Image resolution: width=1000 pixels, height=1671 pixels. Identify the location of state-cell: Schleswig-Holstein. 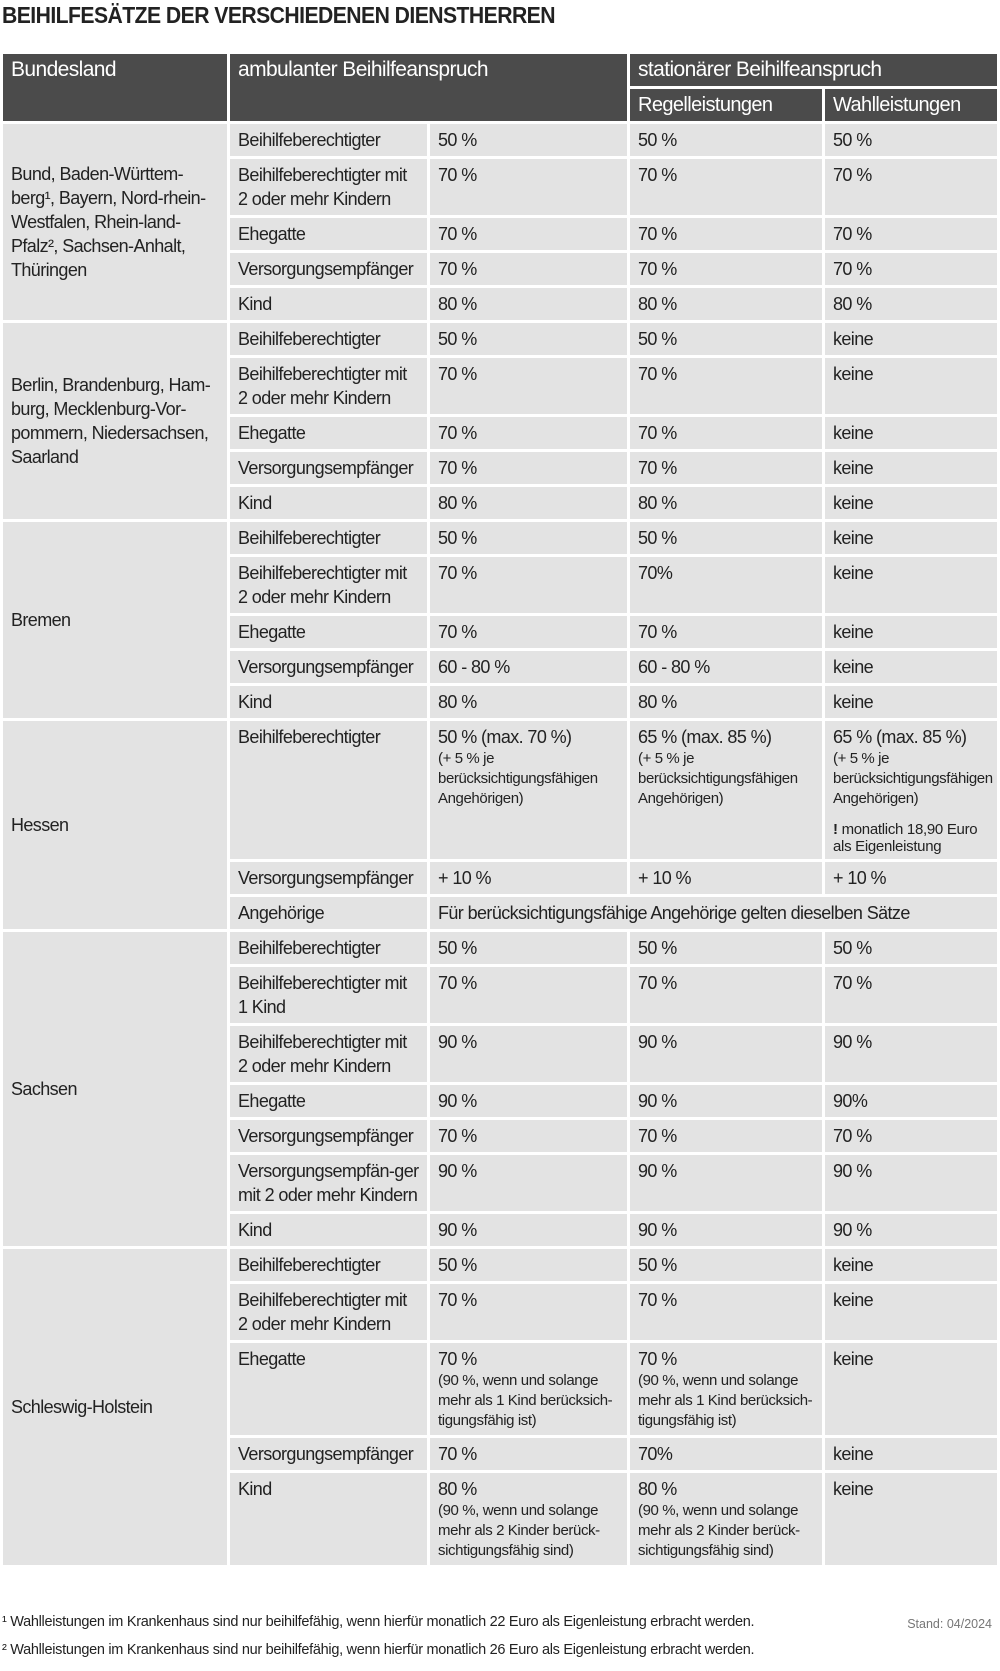
(115, 1407).